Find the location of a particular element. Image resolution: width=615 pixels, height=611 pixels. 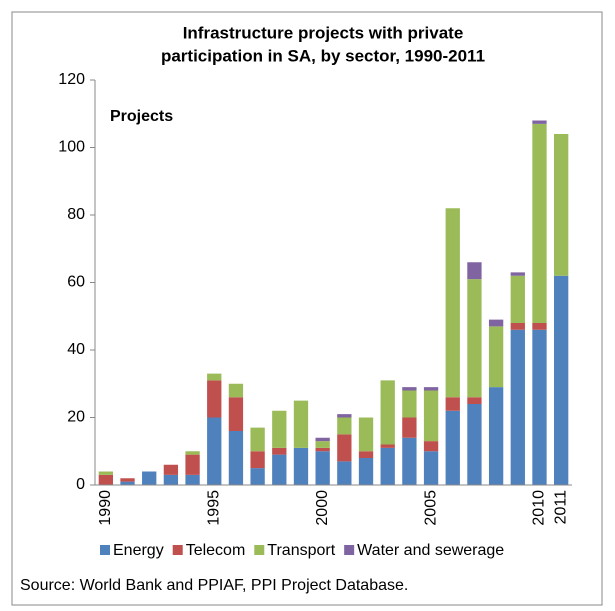

legend-label: Energy is located at coordinates (138, 550).